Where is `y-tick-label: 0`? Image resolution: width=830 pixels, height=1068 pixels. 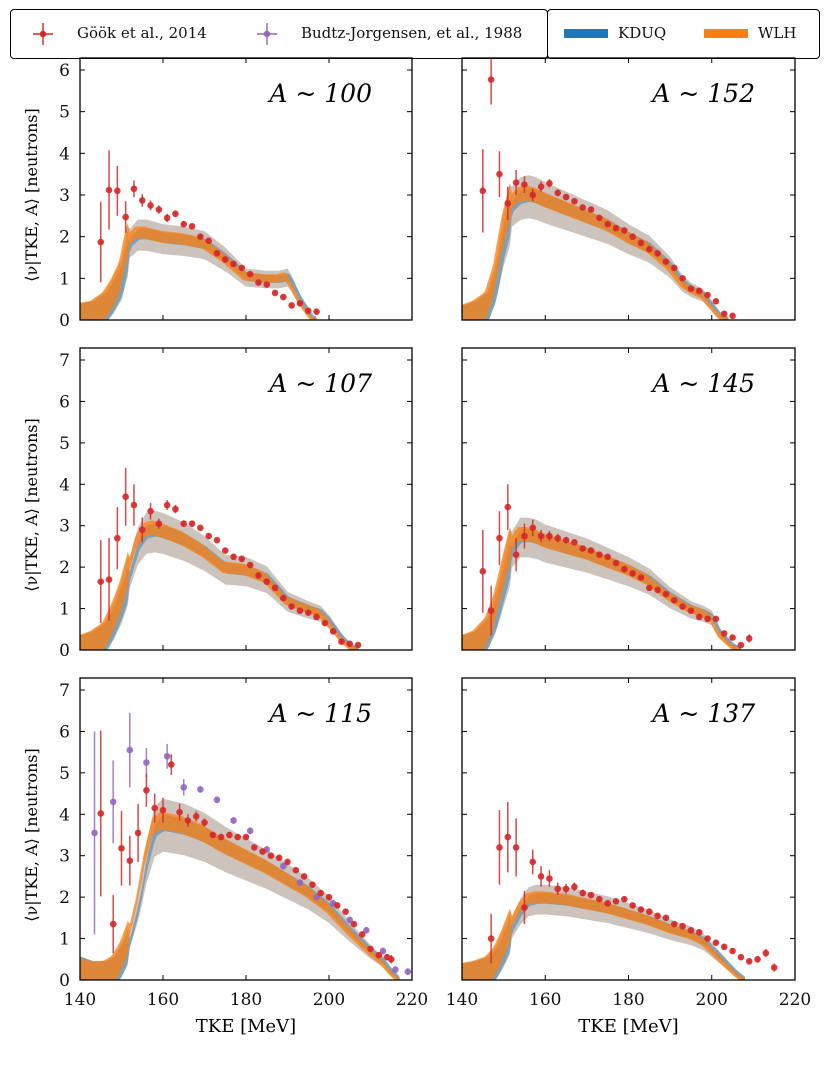
y-tick-label: 0 is located at coordinates (64, 651).